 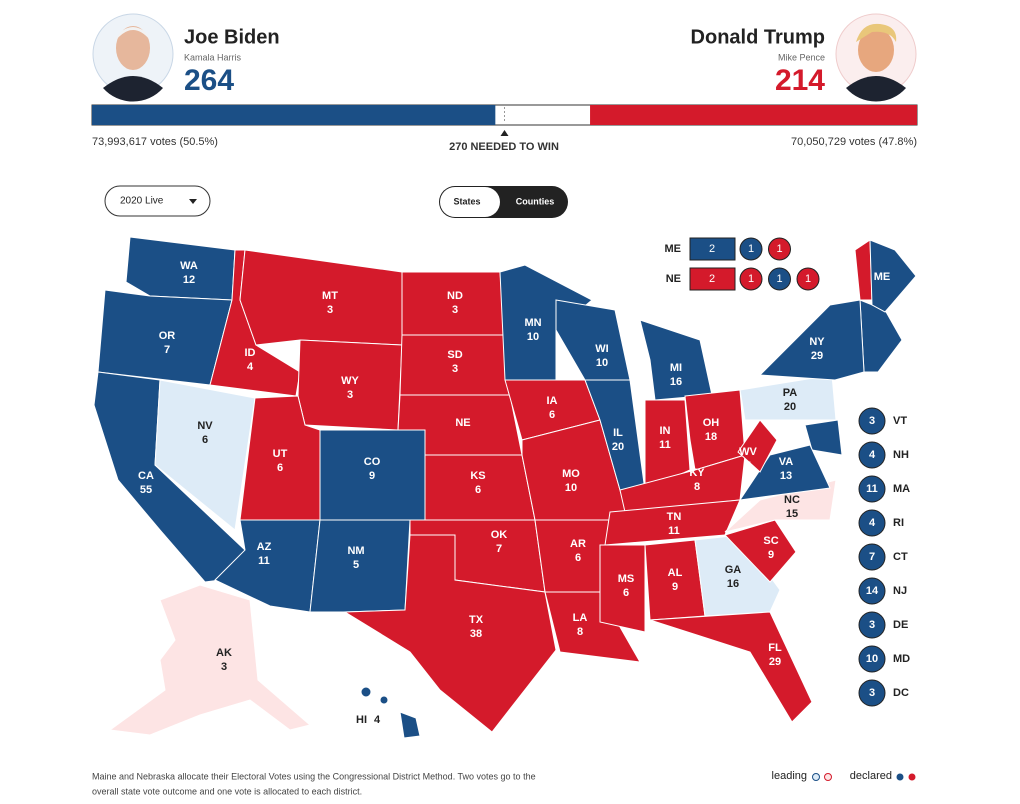 What do you see at coordinates (294, 115) in the screenshot?
I see `progress-bar` at bounding box center [294, 115].